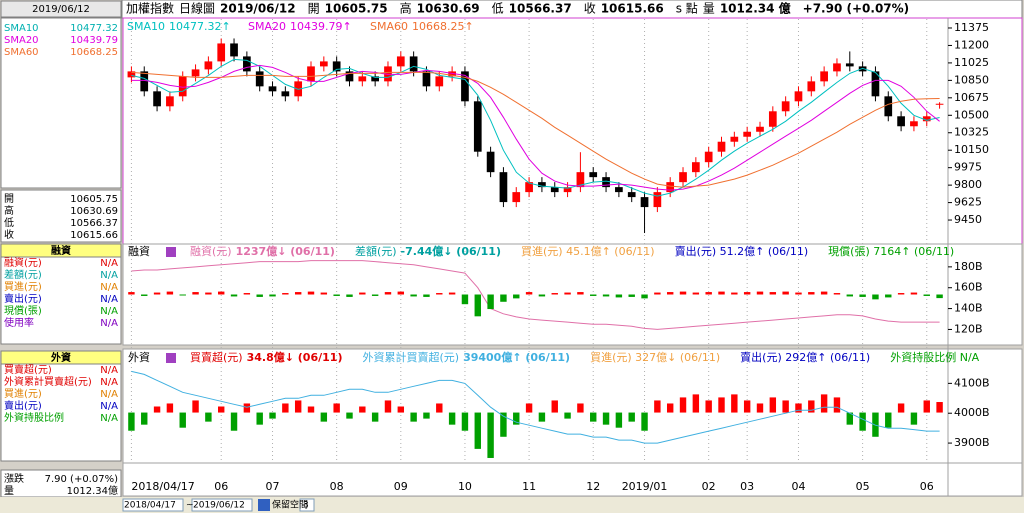  Describe the element at coordinates (307, 505) in the screenshot. I see `reserve-input` at that location.